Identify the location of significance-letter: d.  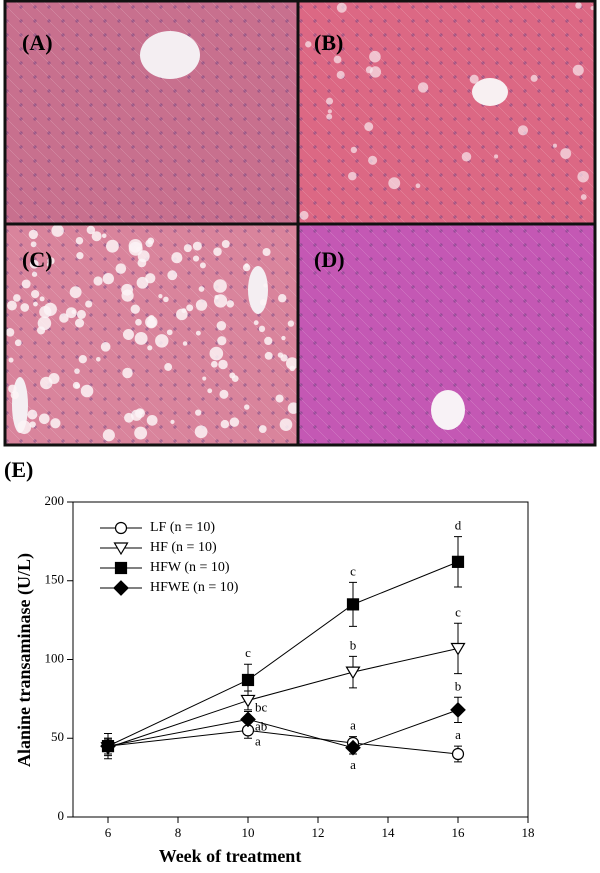
(458, 525).